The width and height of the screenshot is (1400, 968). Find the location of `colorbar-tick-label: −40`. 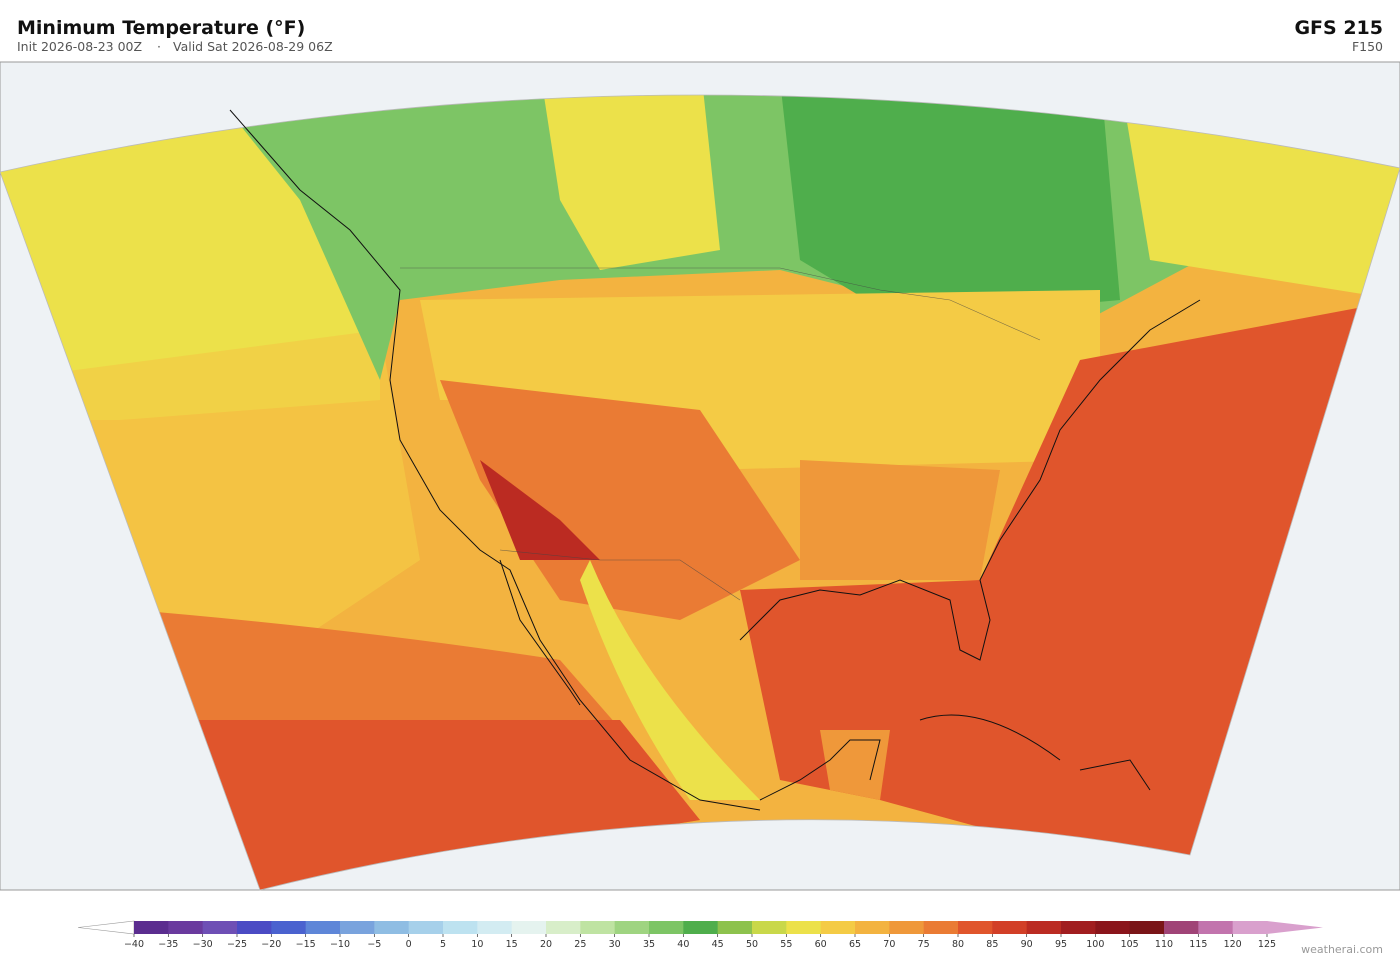

colorbar-tick-label: −40 is located at coordinates (134, 944).